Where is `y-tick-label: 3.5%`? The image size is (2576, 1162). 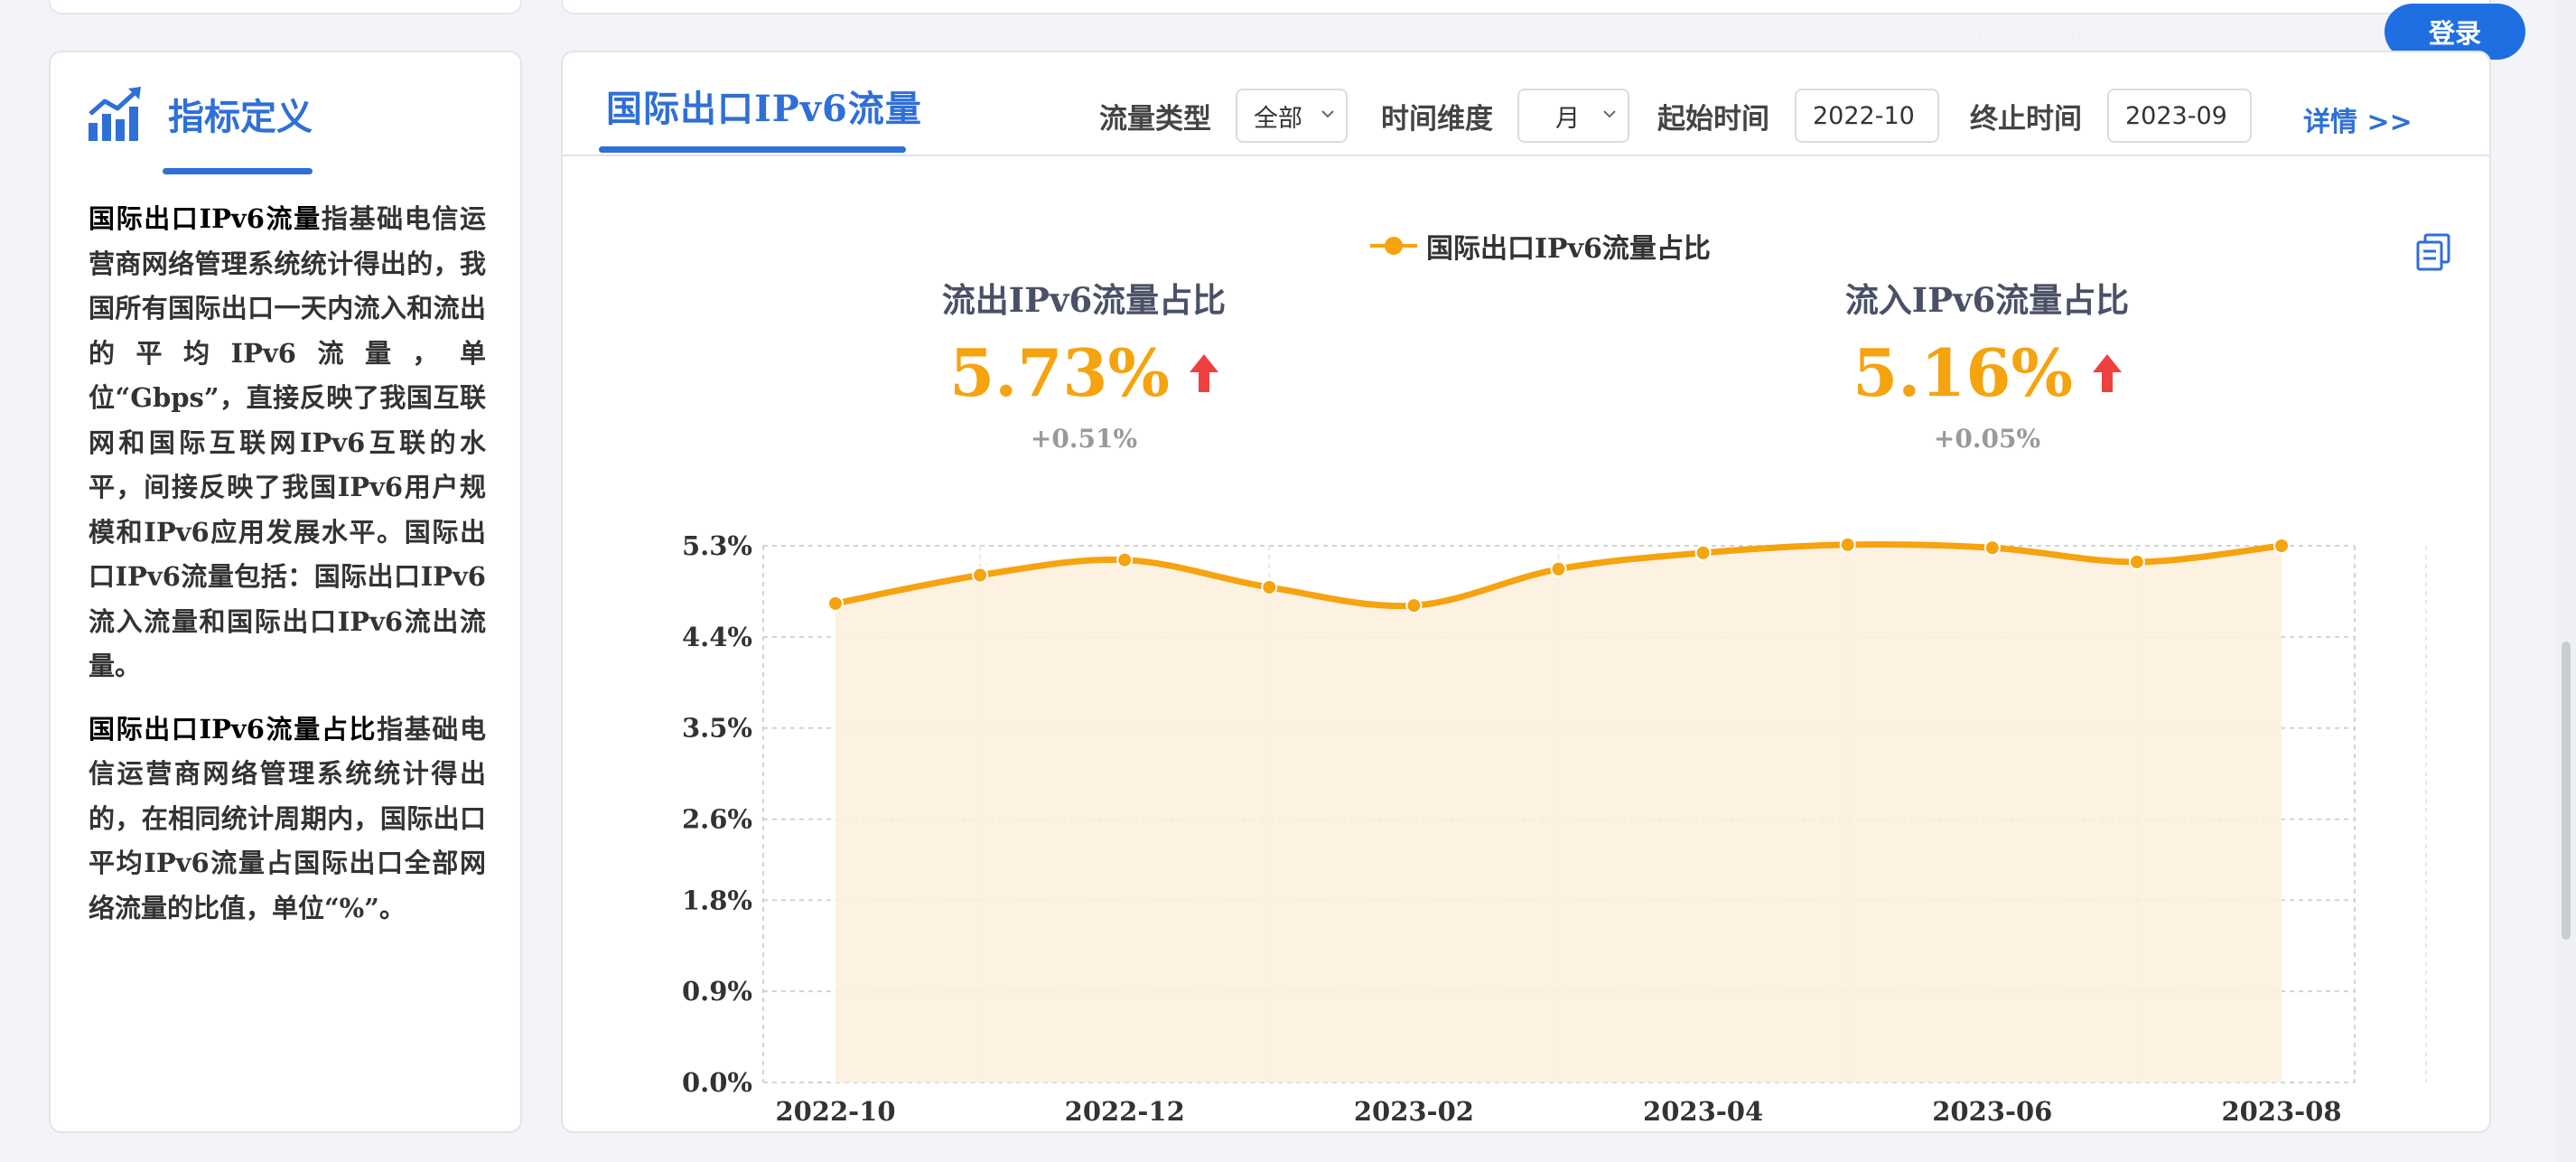 y-tick-label: 3.5% is located at coordinates (717, 728).